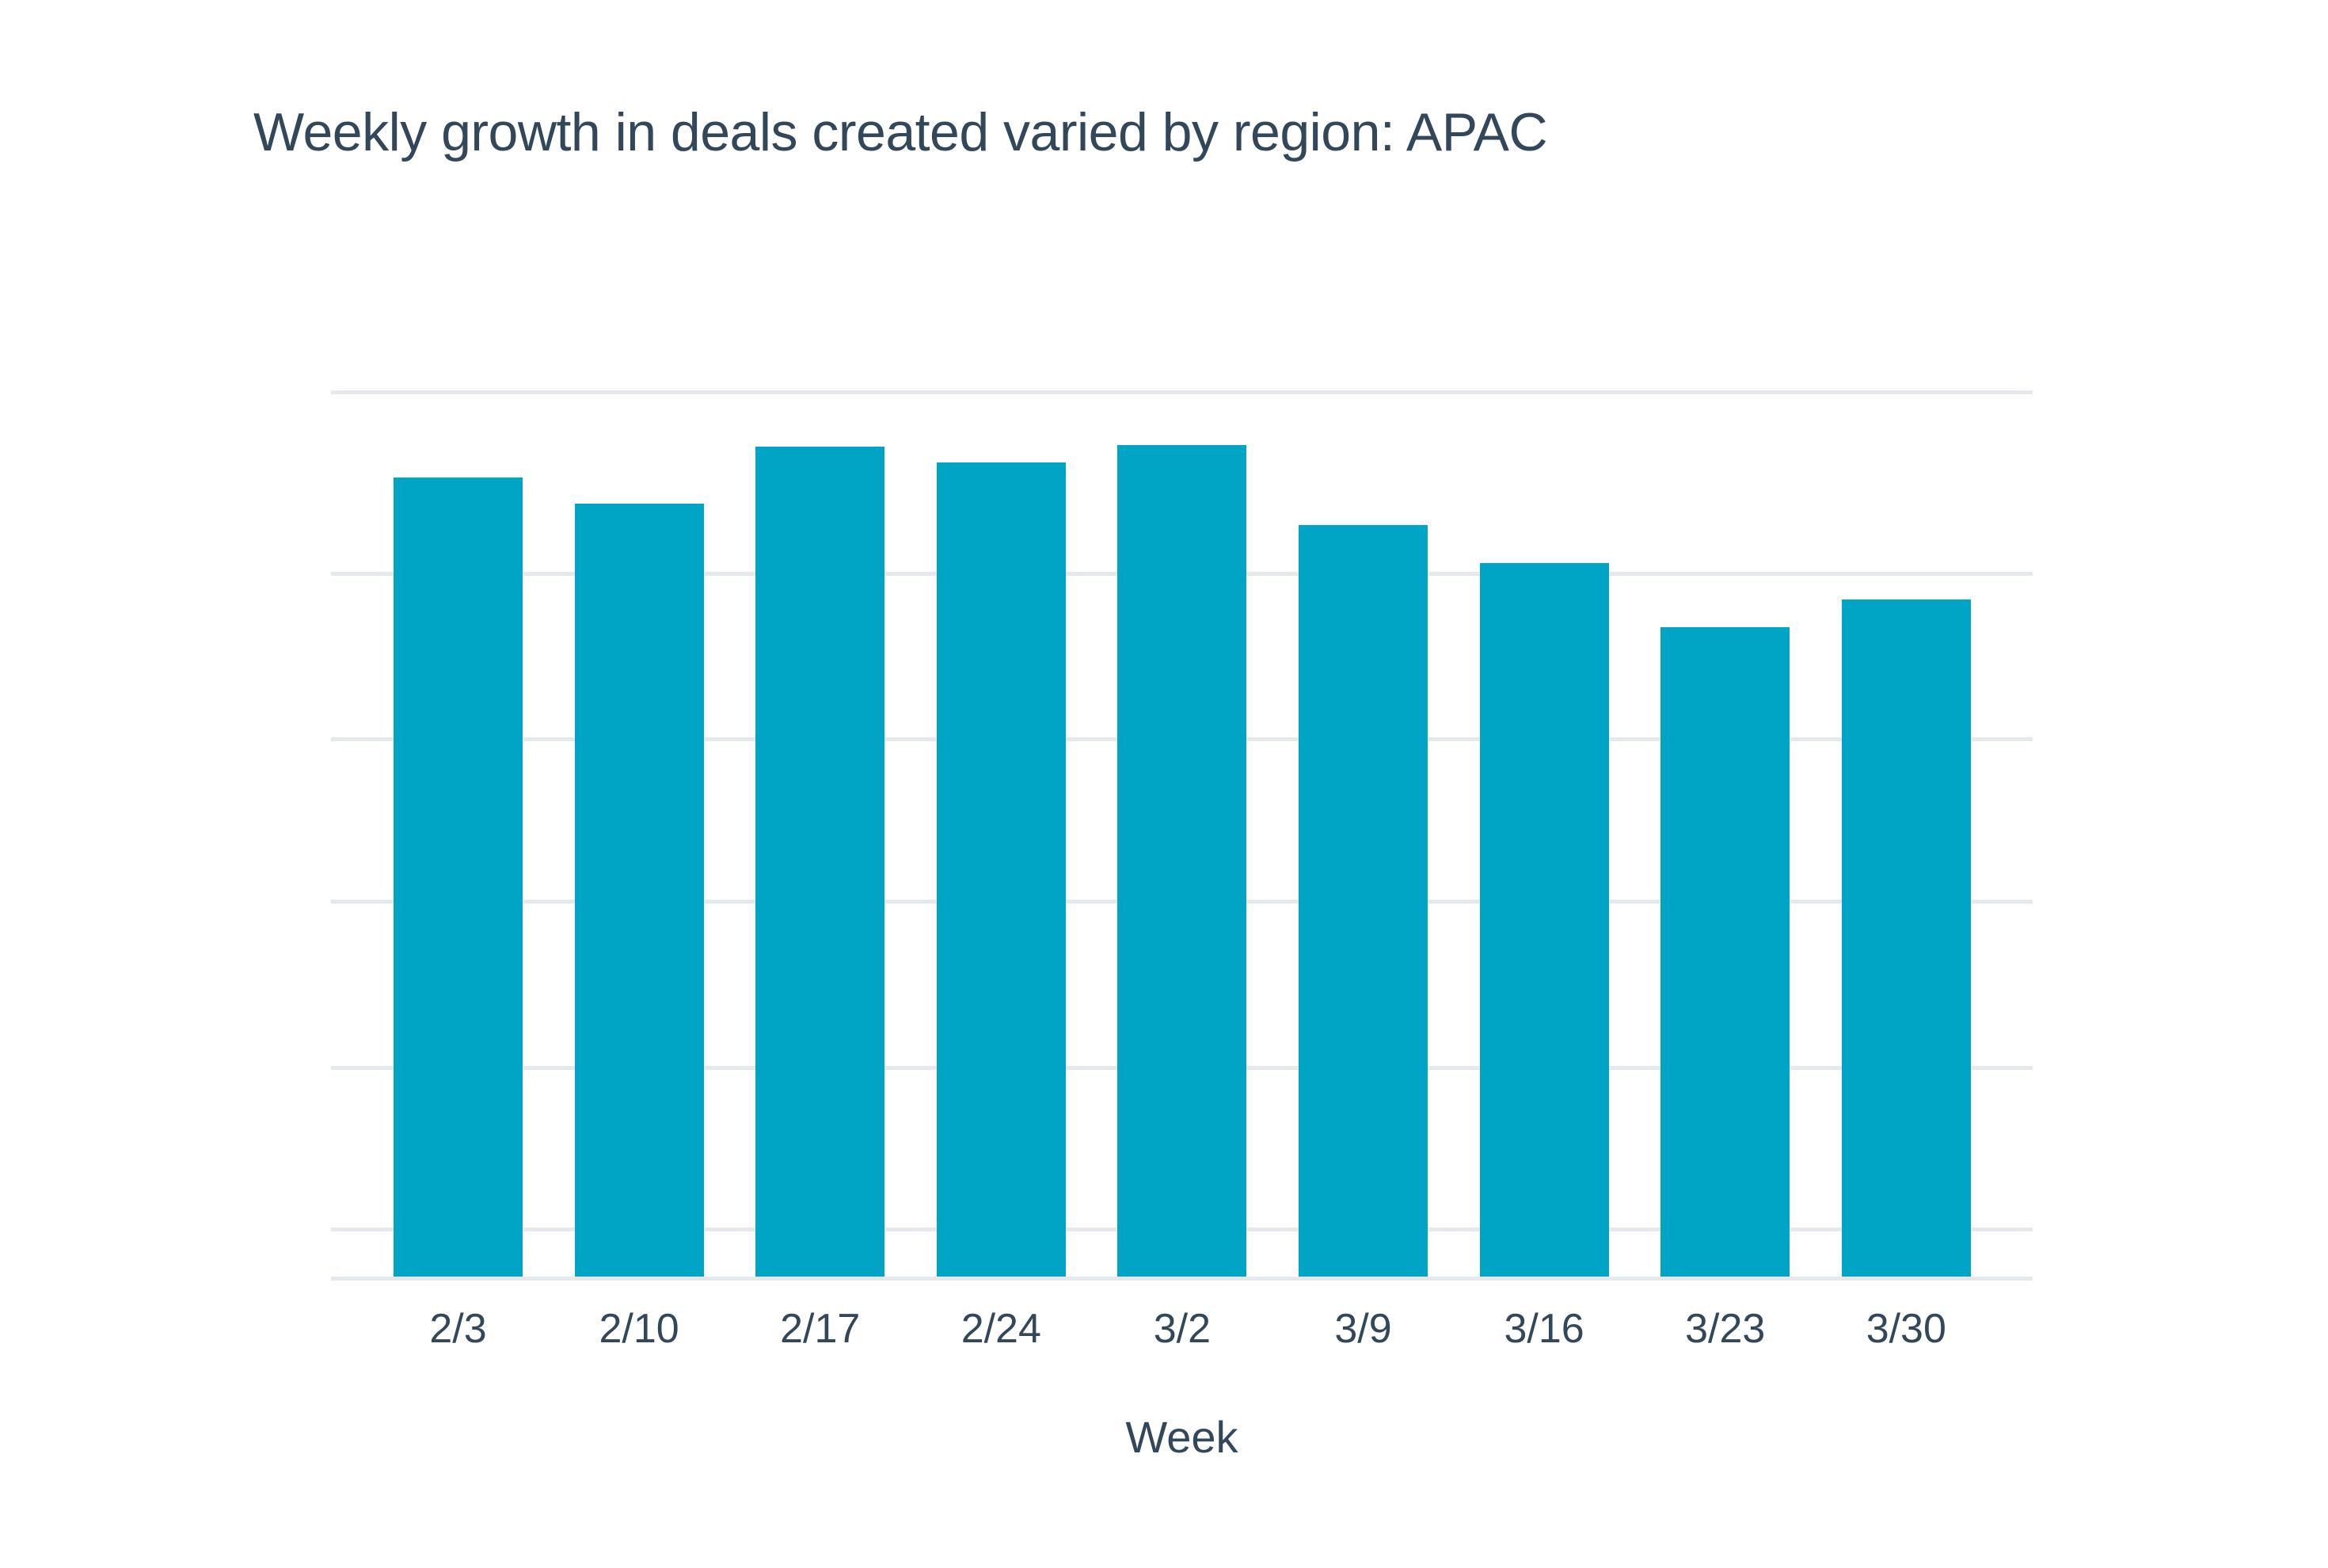 The image size is (2328, 1568). I want to click on x-tick-label: 3/9, so click(1363, 1329).